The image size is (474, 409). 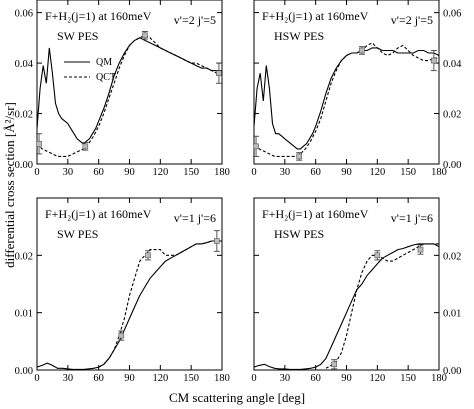 I want to click on legend-qct-label: QCT, so click(x=106, y=77).